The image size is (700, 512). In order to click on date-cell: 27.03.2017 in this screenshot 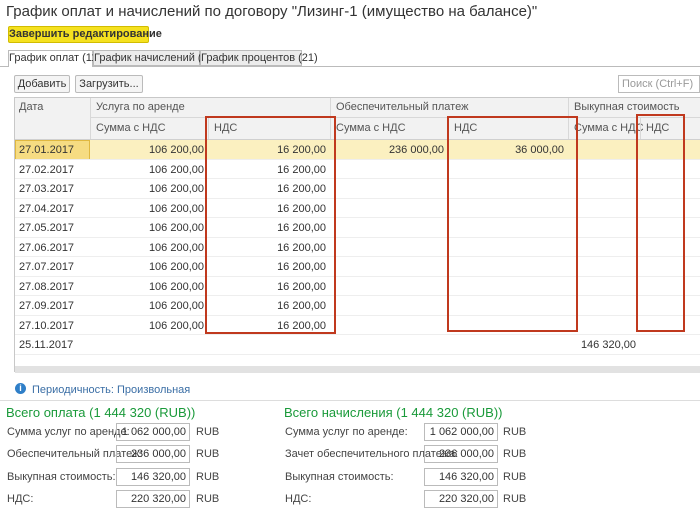, I will do `click(47, 189)`.